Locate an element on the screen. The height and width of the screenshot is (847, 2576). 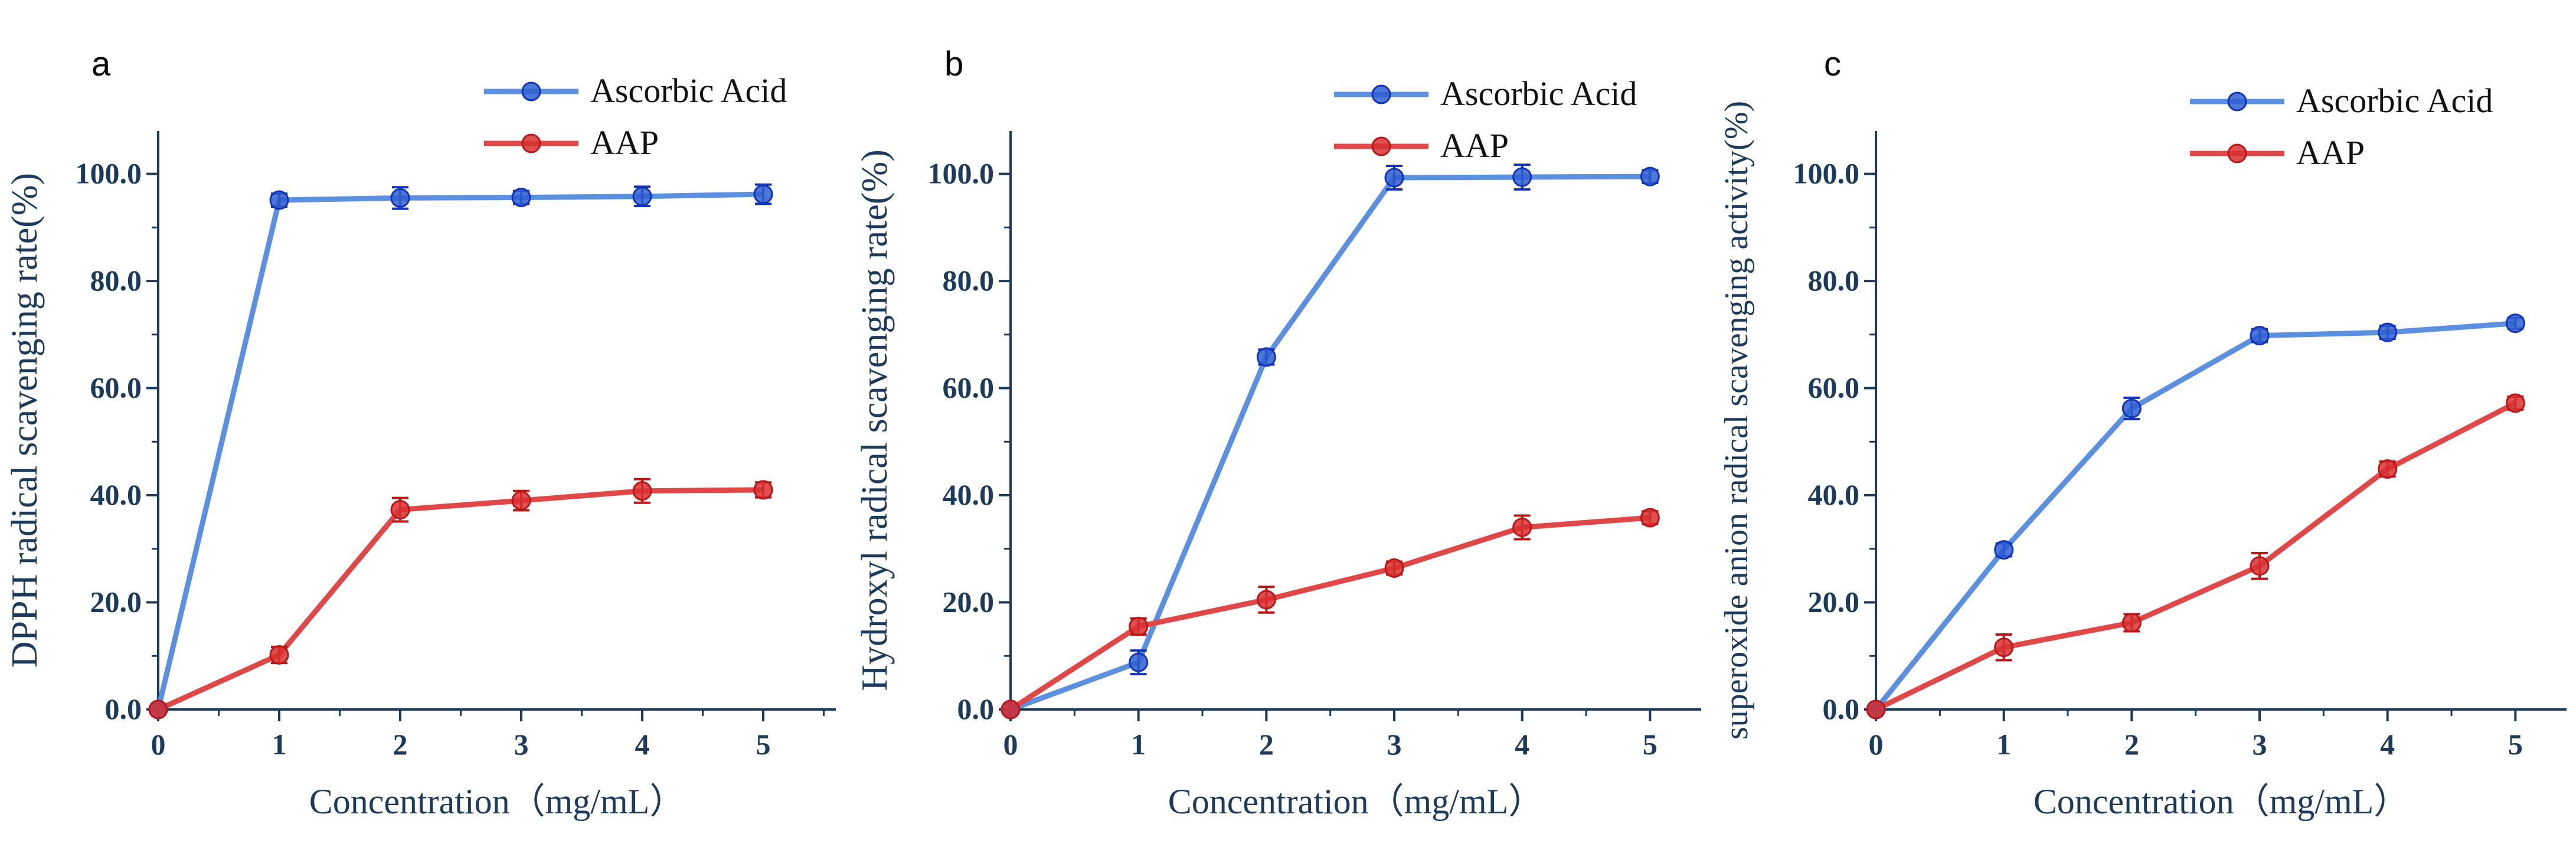
panel-label: c is located at coordinates (1832, 64).